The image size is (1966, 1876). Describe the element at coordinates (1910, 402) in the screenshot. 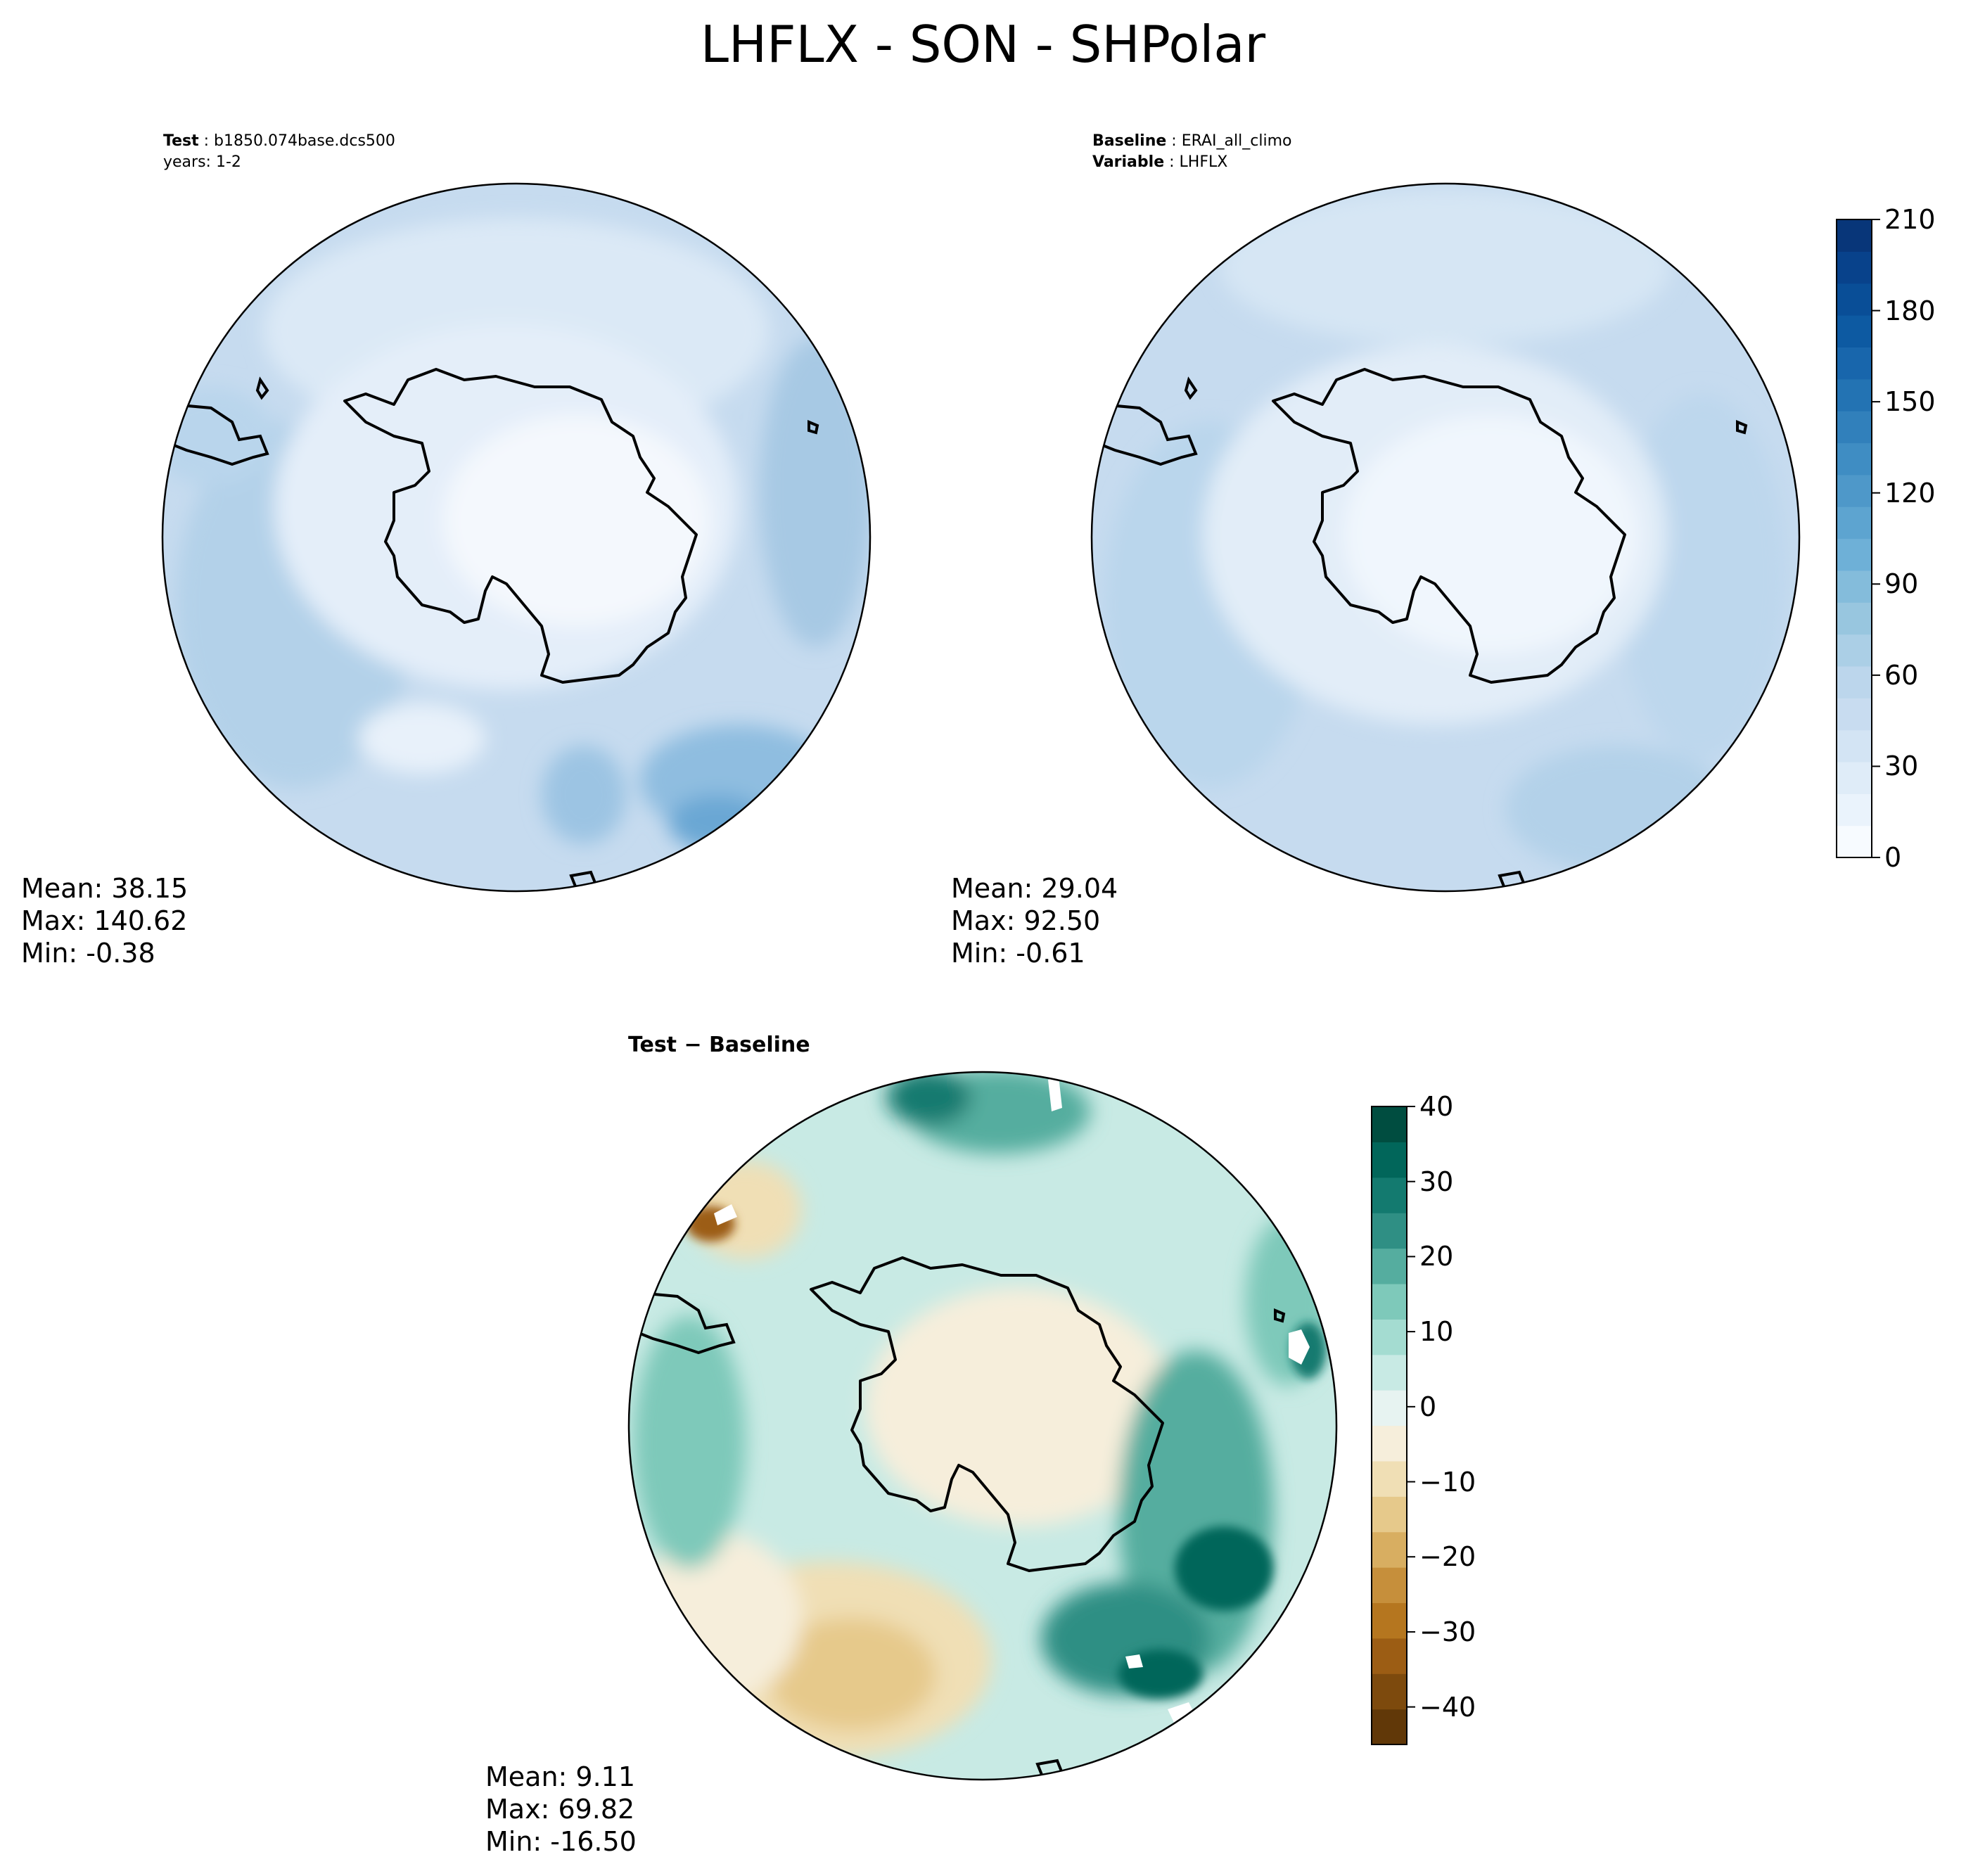

I see `colorbar-tick-label: 150` at that location.